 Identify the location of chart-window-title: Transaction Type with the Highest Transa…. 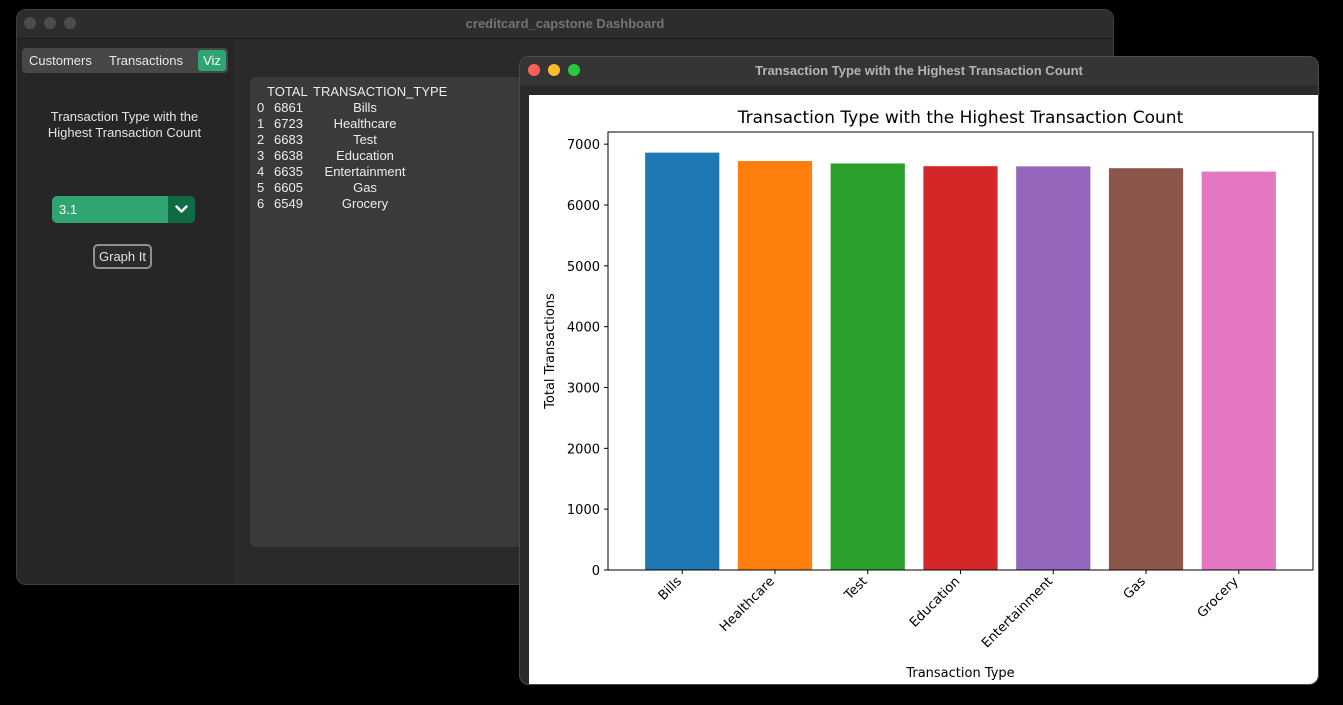
(919, 70).